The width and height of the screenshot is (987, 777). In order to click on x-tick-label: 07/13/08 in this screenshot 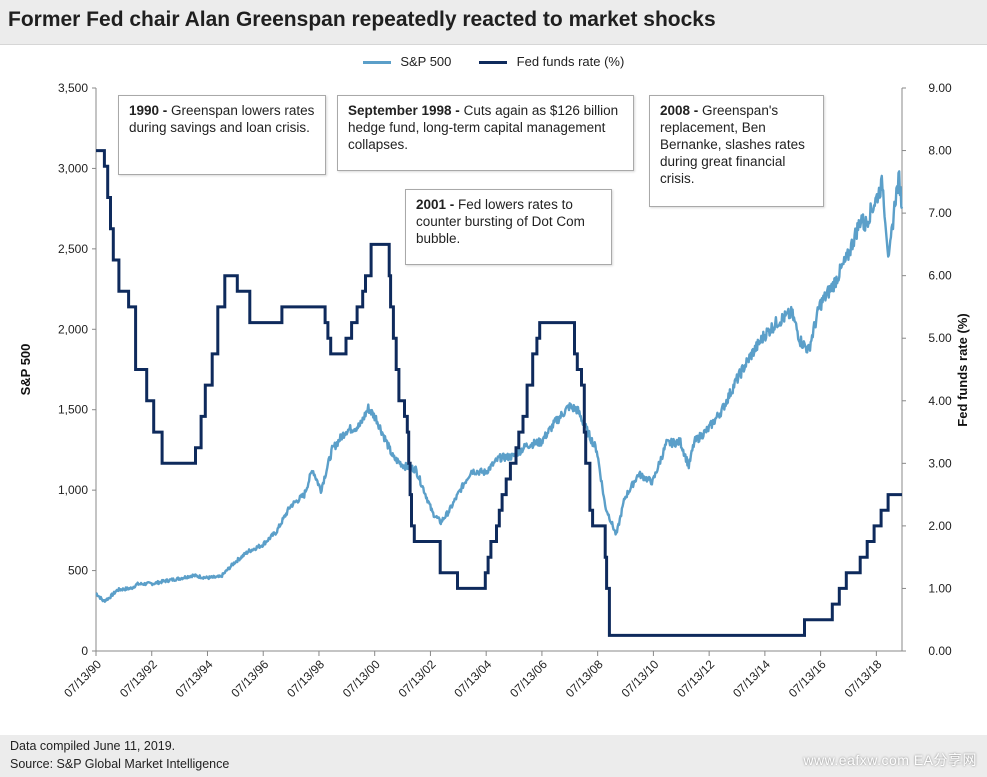, I will do `click(584, 678)`.